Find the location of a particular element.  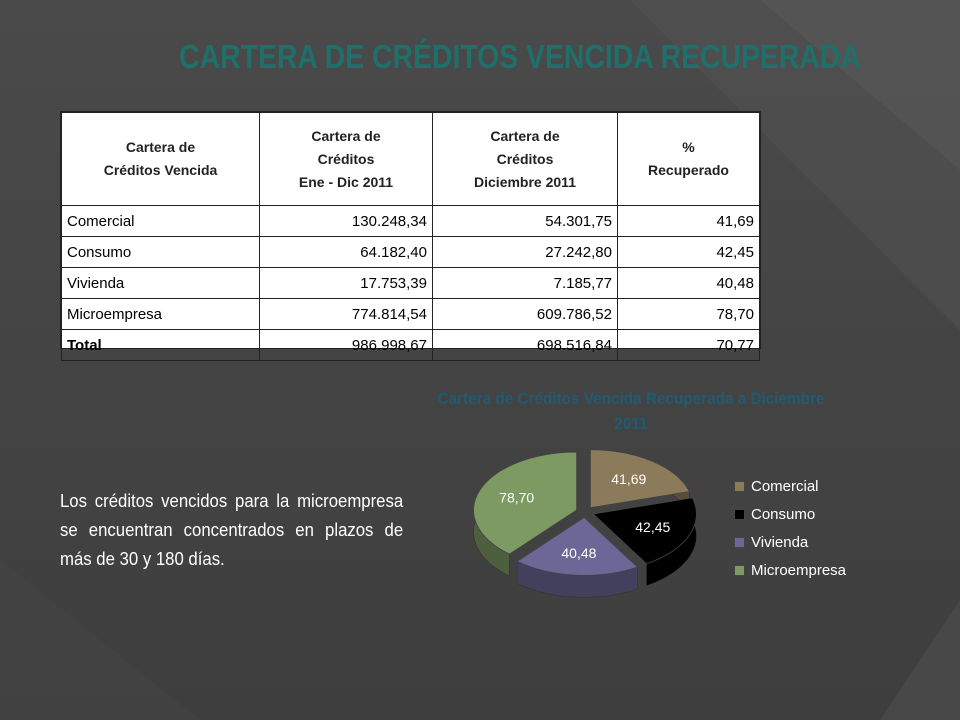

header-diciembre: Cartera de Créditos Diciembre 2011 is located at coordinates (525, 159).